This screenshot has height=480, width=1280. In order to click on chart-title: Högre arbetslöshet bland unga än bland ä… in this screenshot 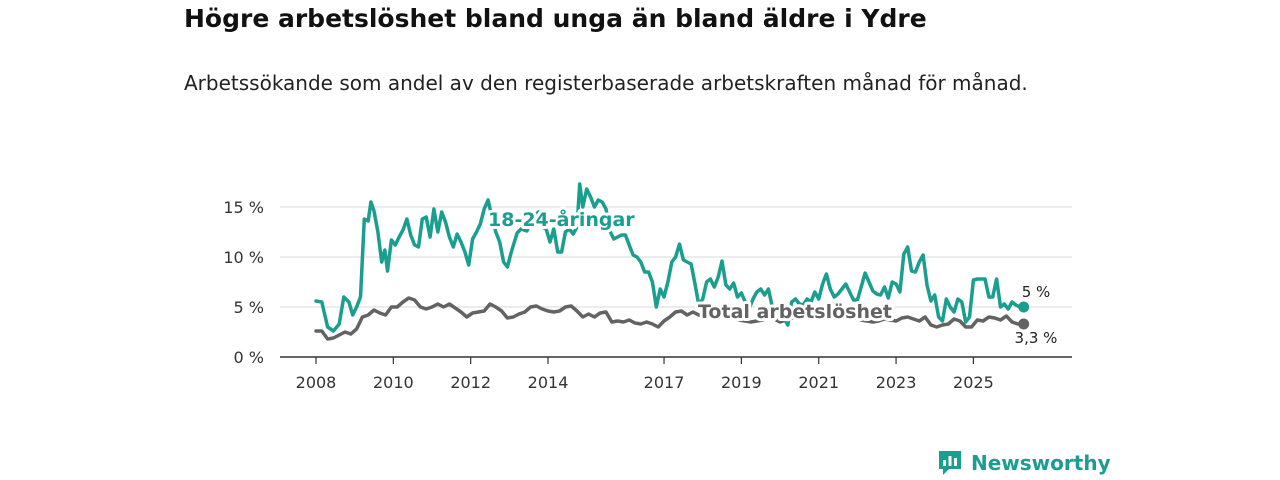, I will do `click(555, 18)`.